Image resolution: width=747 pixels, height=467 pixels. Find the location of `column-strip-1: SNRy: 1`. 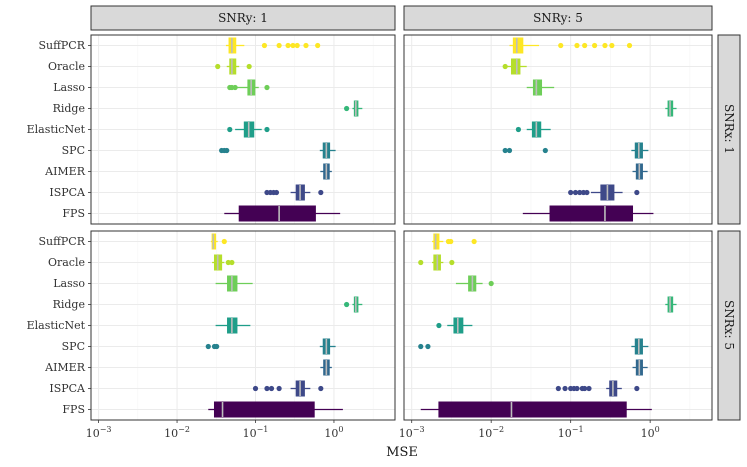

column-strip-1: SNRy: 1 is located at coordinates (243, 18).